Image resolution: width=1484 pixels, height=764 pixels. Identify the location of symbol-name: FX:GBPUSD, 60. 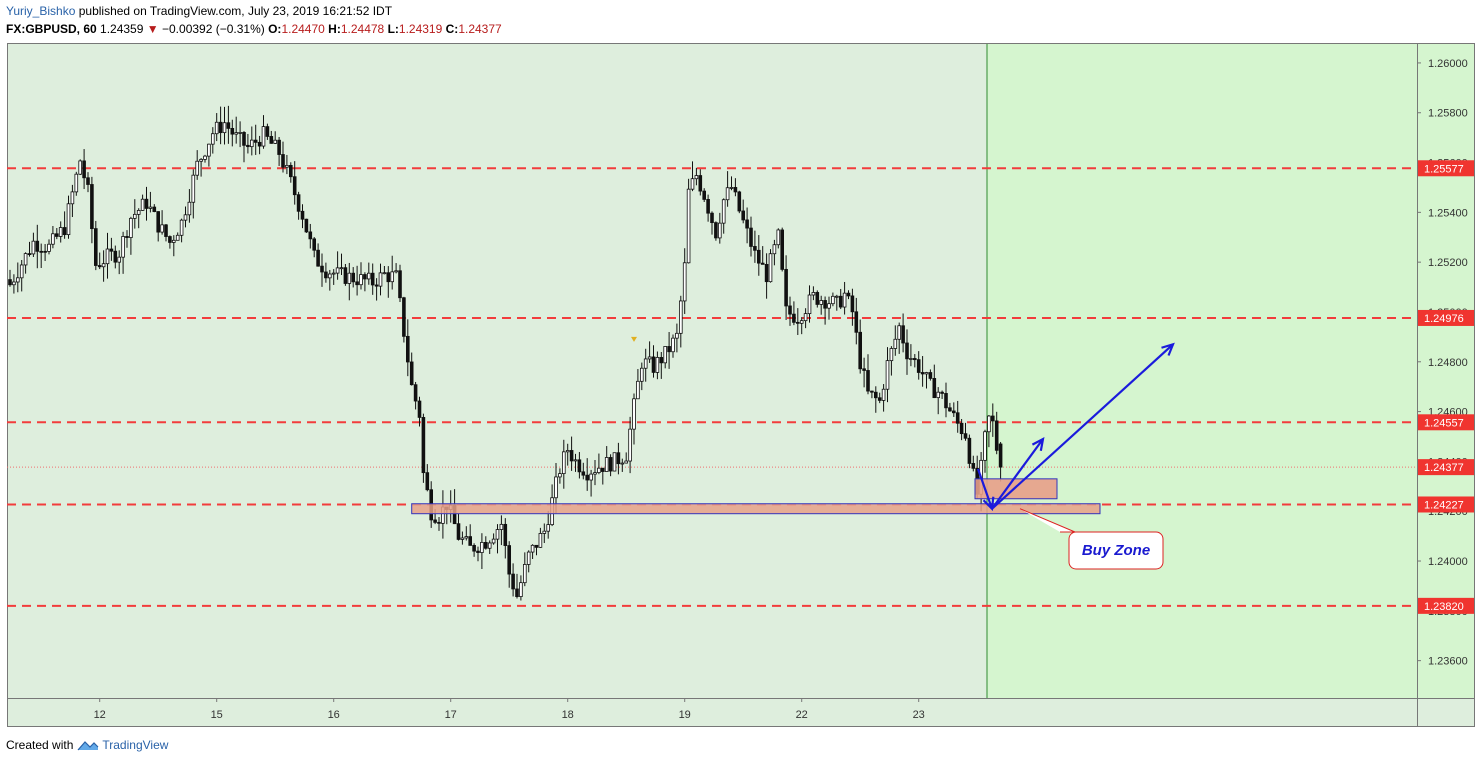
(51, 29).